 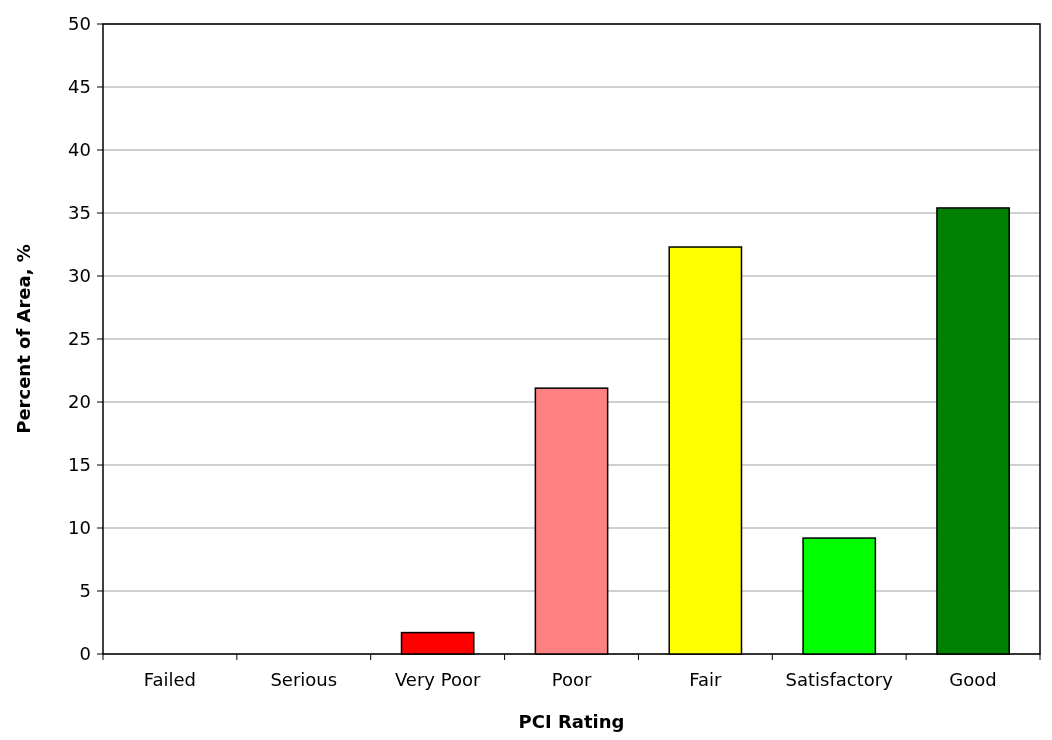 I want to click on x-axis-title: PCI Rating, so click(x=571, y=721).